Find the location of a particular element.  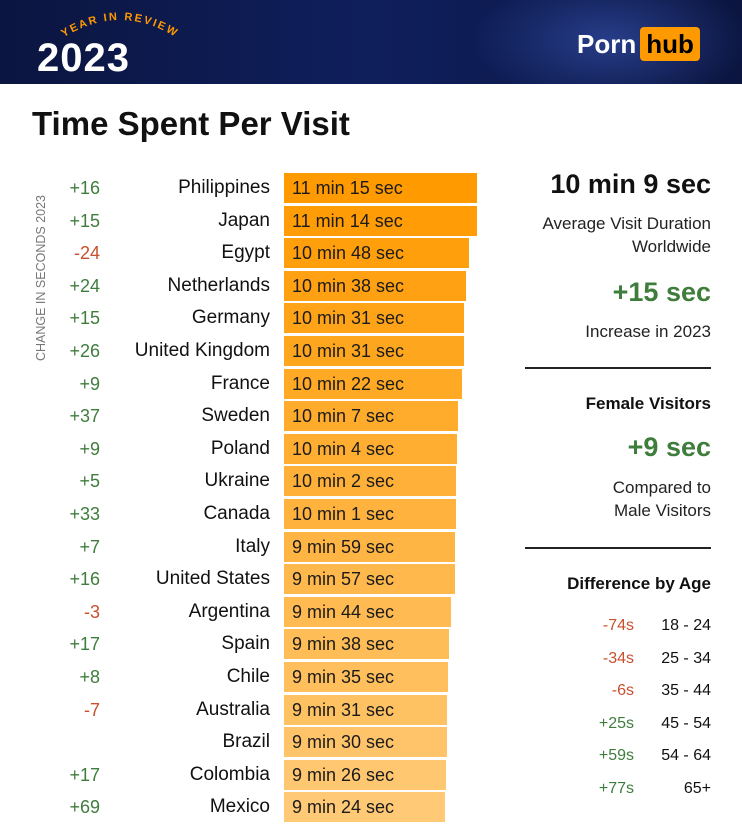

bar-row: +9 Poland 10 min 4 sec is located at coordinates (240, 448).